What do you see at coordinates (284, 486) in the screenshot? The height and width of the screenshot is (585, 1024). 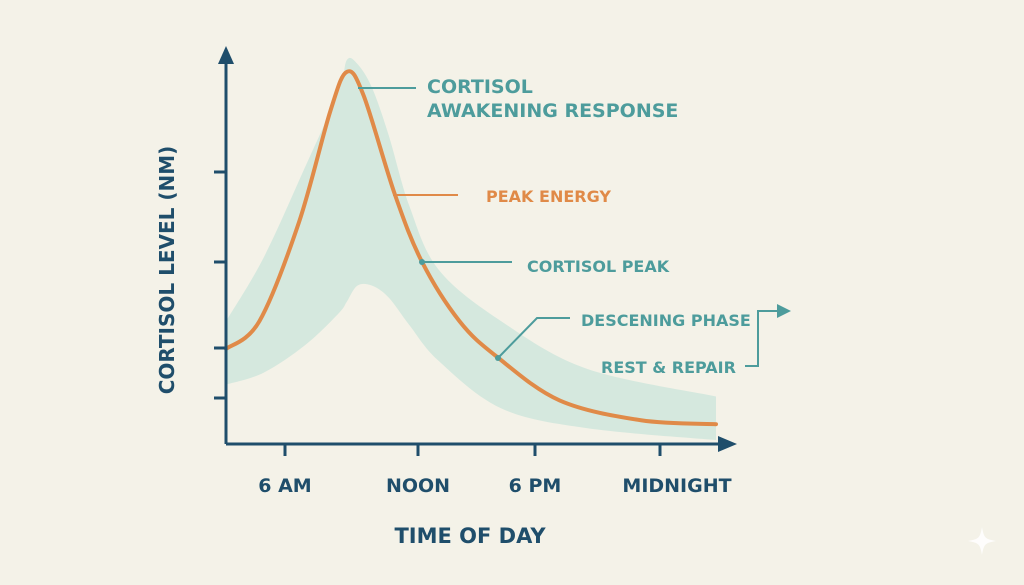 I see `x-tick-label: 6 AM` at bounding box center [284, 486].